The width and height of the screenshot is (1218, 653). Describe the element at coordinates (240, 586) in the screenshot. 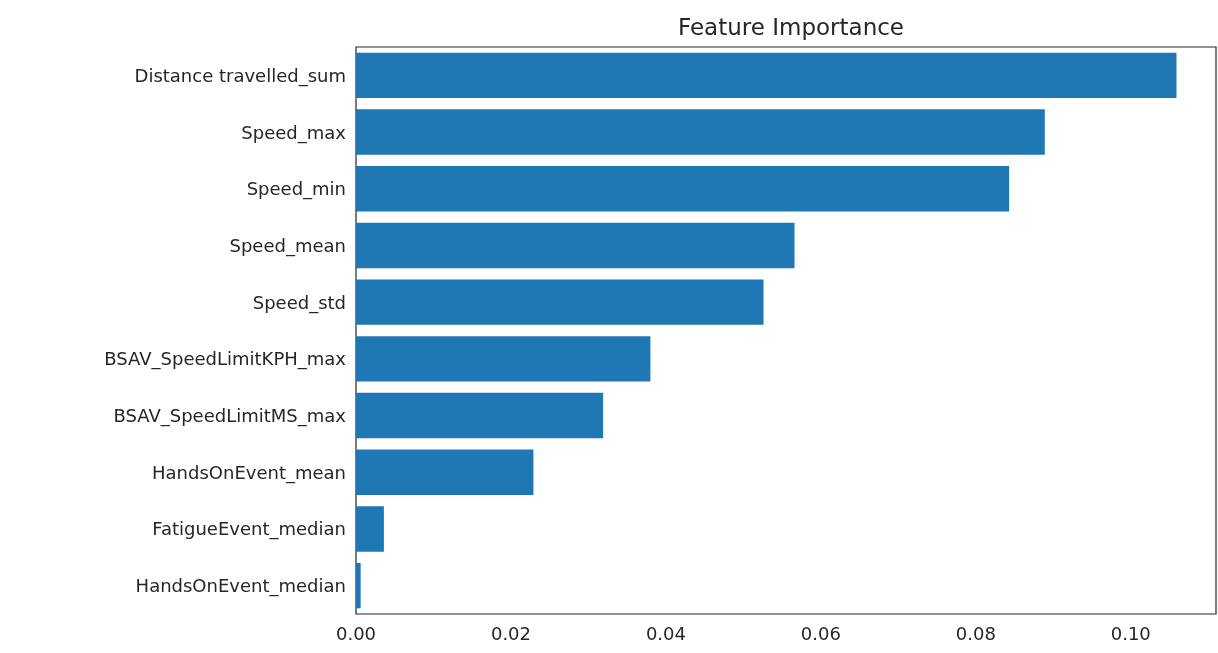

I see `y-tick-label: HandsOnEvent_median` at that location.